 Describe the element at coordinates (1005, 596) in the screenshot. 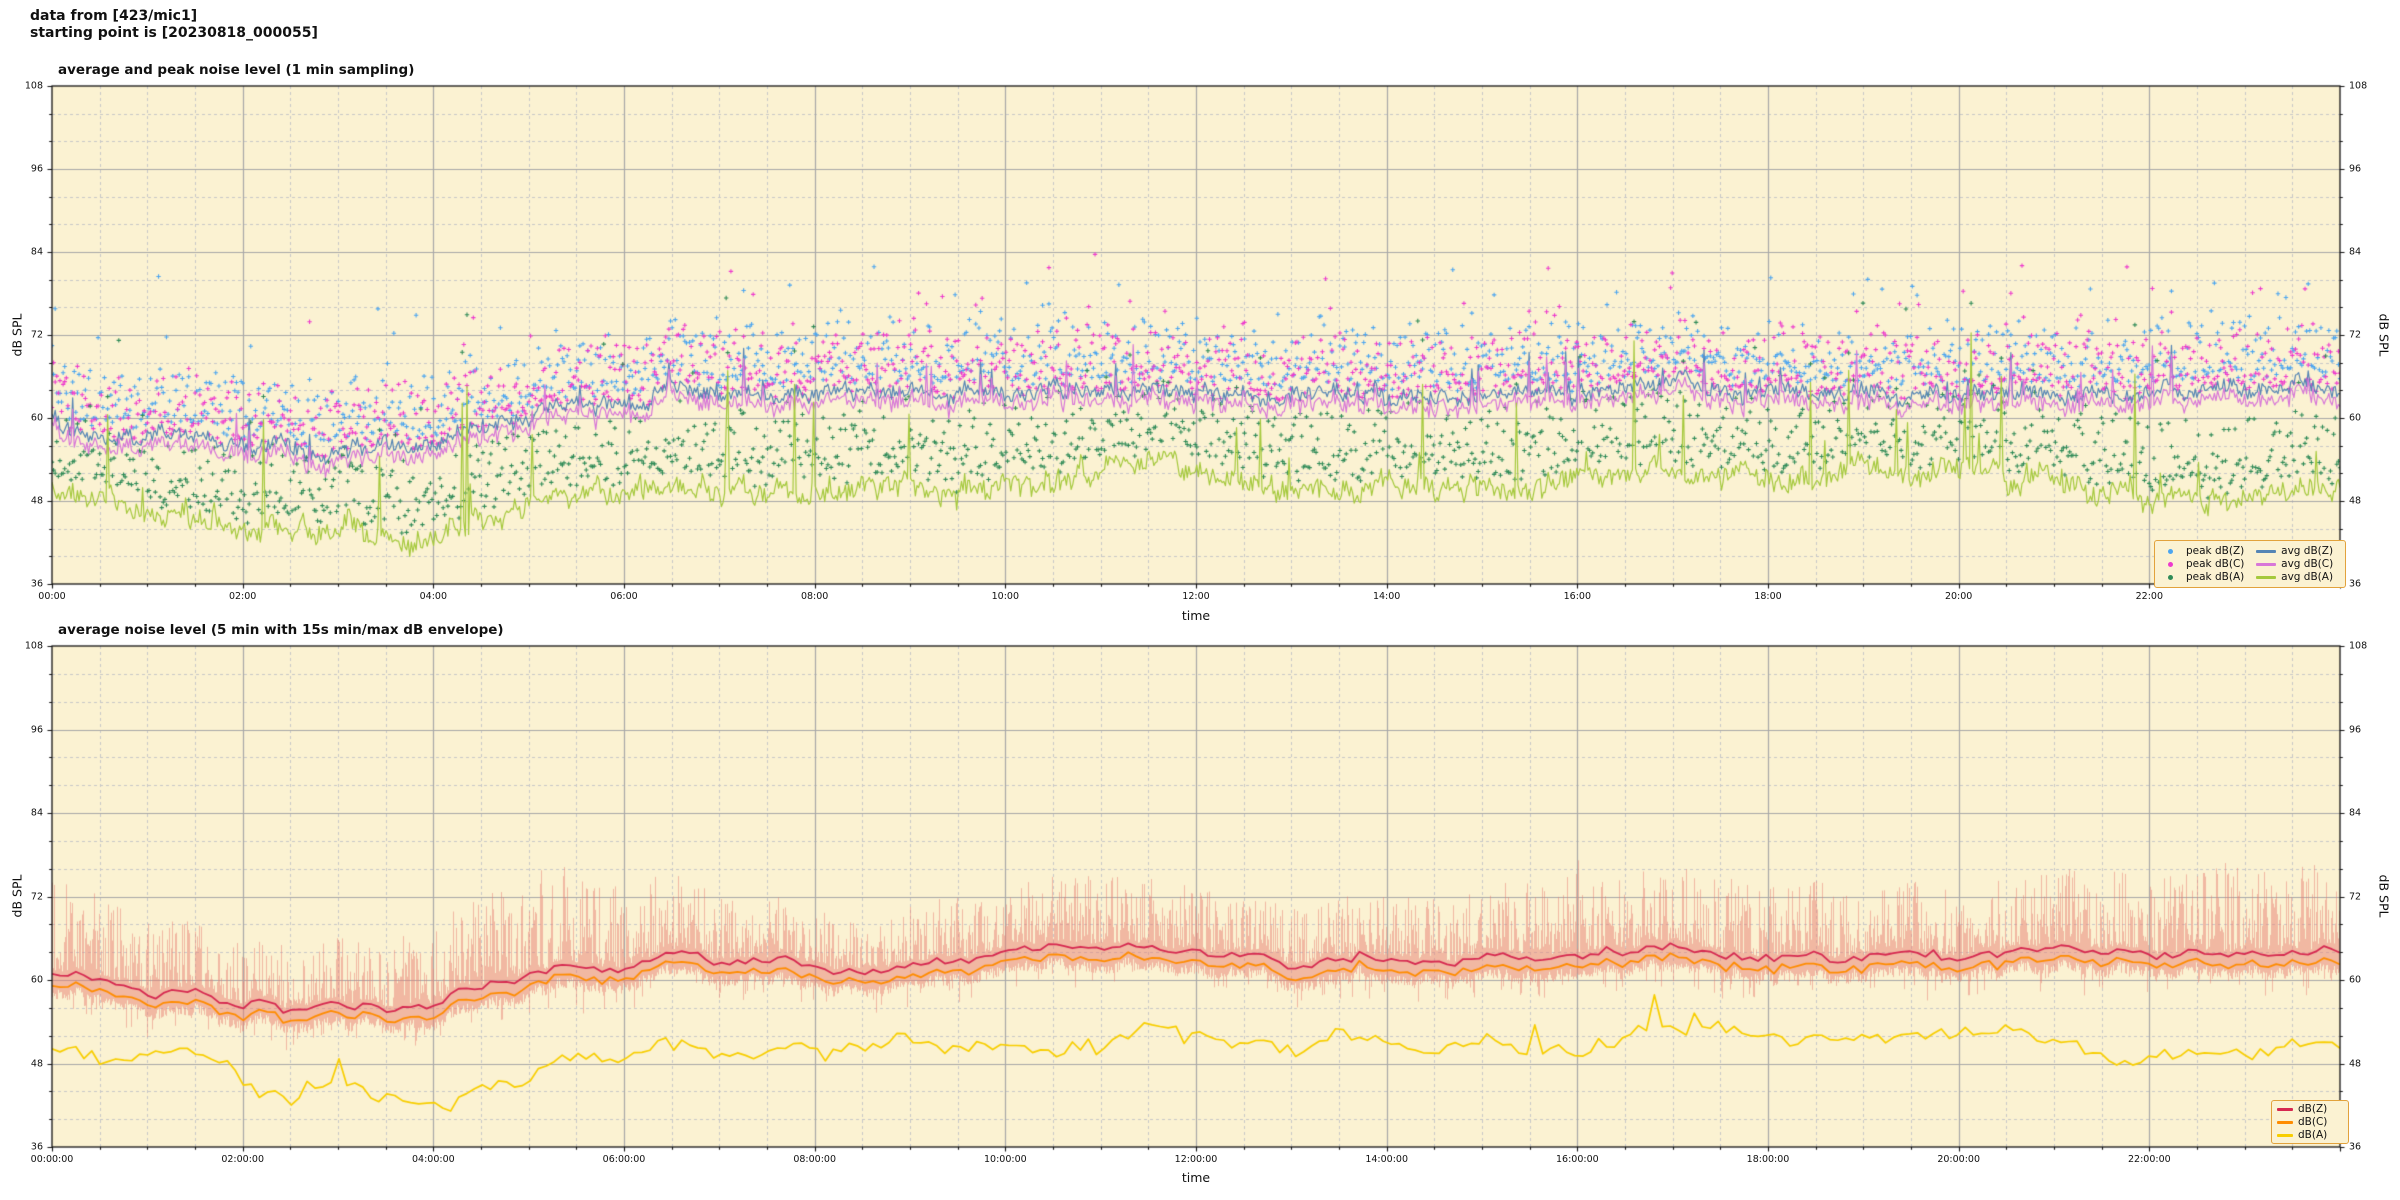

I see `chart1-x-tick-label: 10:00` at that location.